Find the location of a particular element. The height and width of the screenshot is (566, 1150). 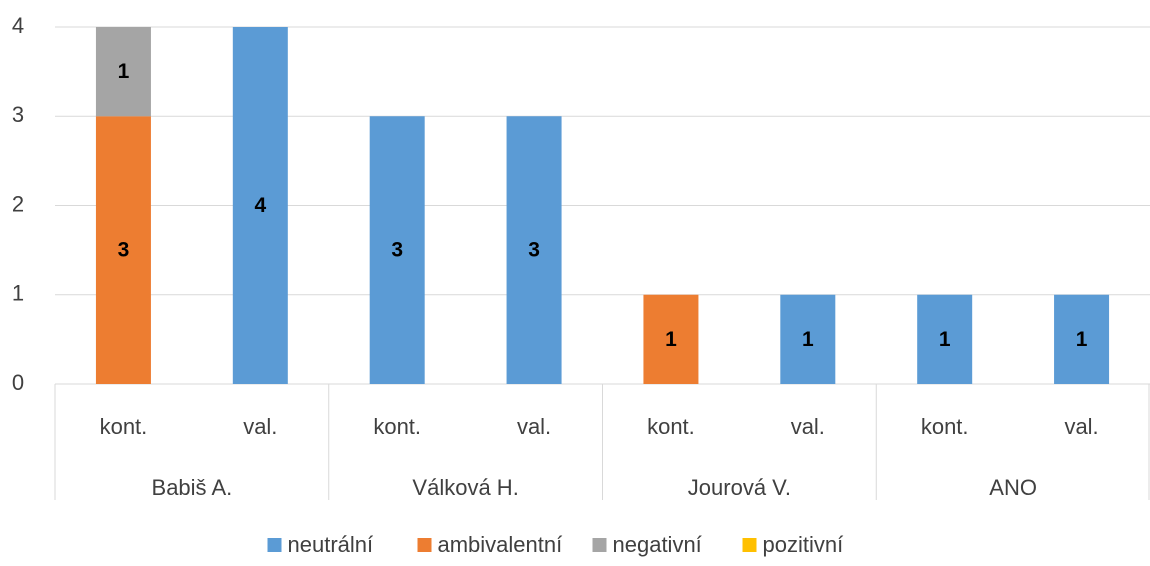

data-label: 4 is located at coordinates (260, 205).